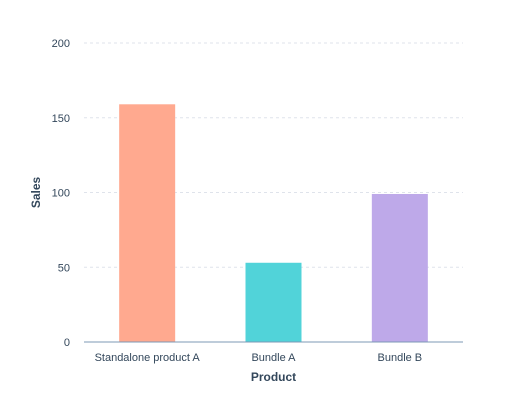 The width and height of the screenshot is (517, 406). What do you see at coordinates (64, 268) in the screenshot?
I see `y-tick-label: 50` at bounding box center [64, 268].